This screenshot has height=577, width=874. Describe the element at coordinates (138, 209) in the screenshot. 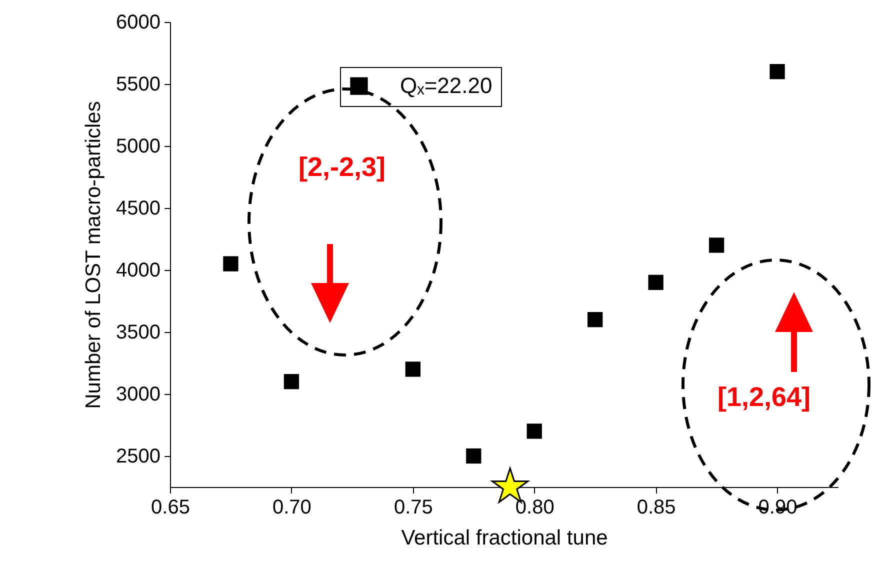

I see `y-tick-label: 4500` at that location.